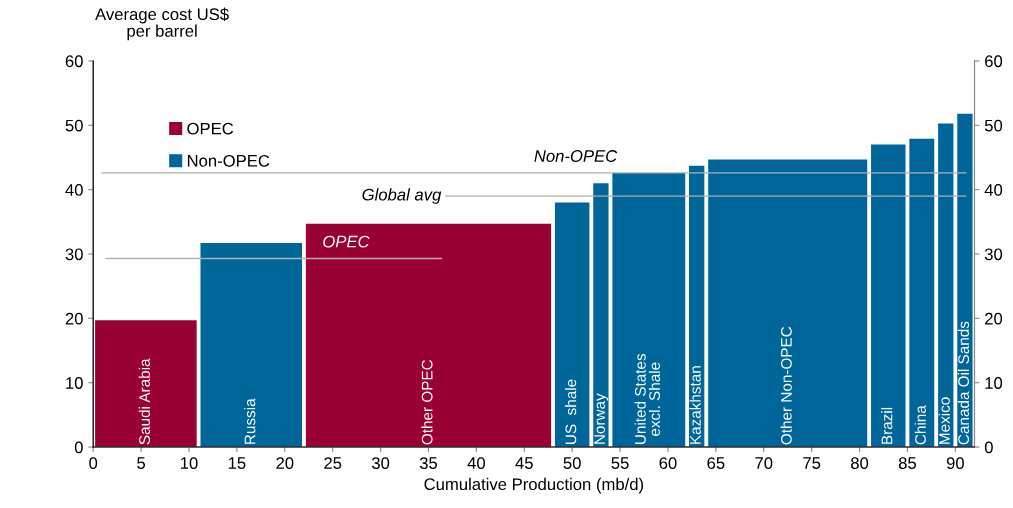 This screenshot has width=1013, height=508. I want to click on category-label: Brazil, so click(887, 425).